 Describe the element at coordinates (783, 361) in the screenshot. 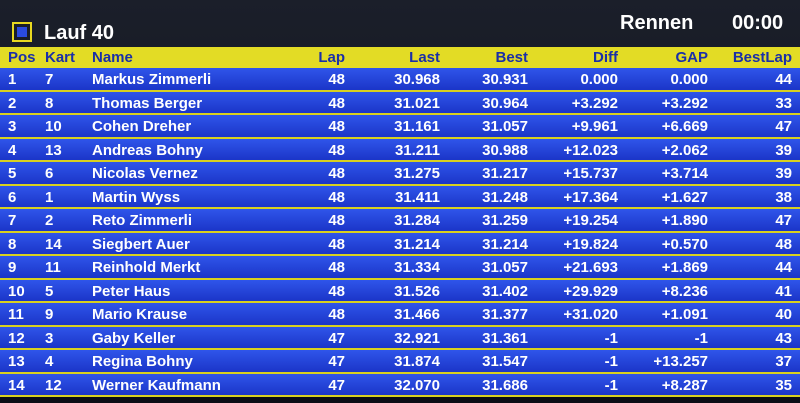

I see `table-cell: 37` at that location.